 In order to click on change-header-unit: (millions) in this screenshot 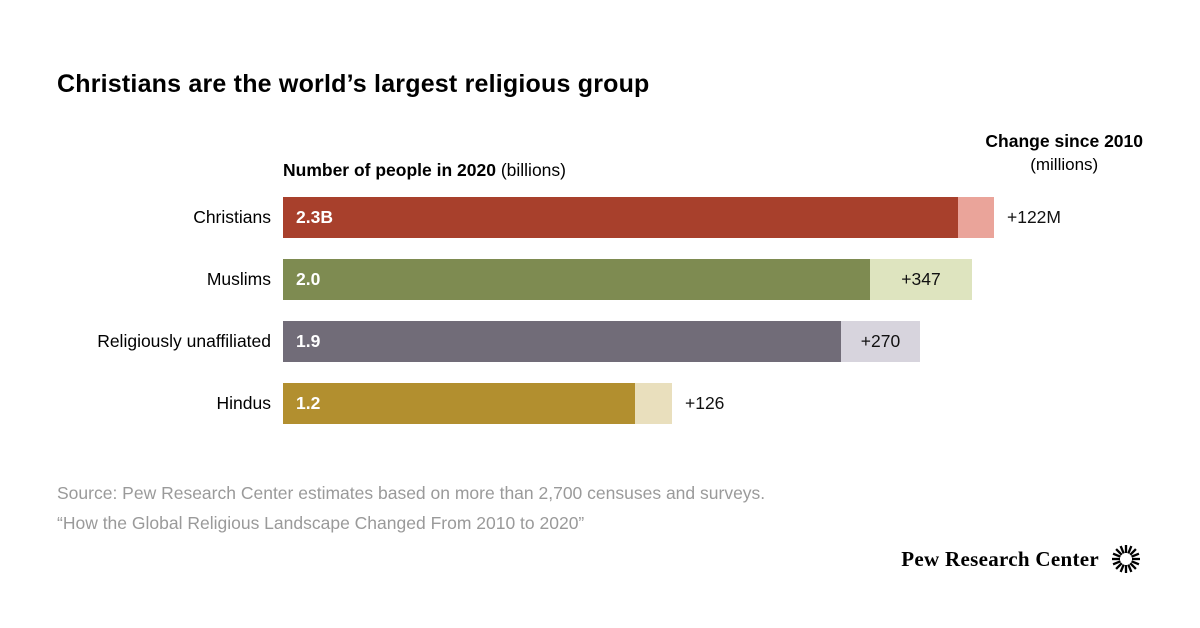, I will do `click(1064, 164)`.